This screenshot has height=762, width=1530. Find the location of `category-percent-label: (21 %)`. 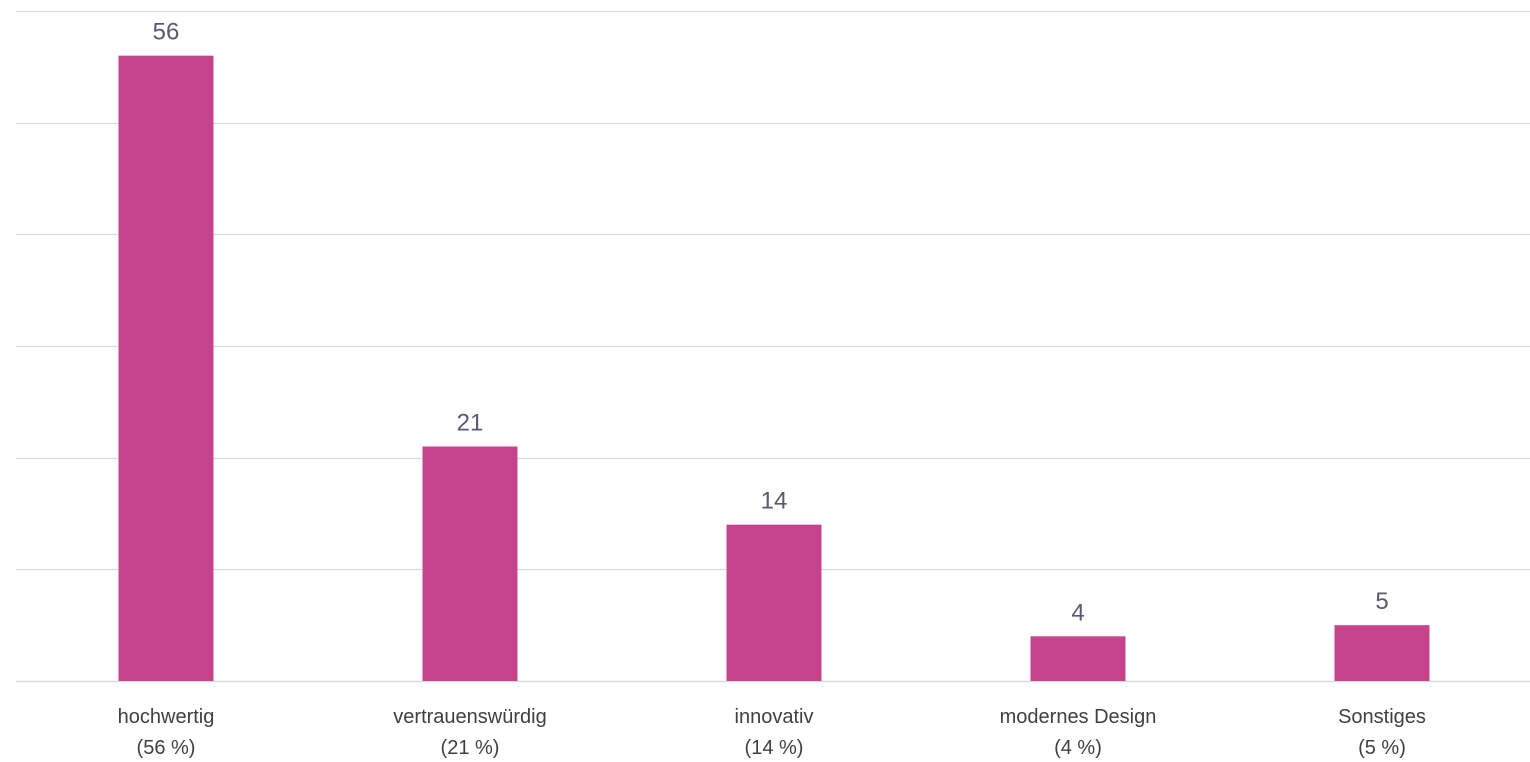

category-percent-label: (21 %) is located at coordinates (470, 748).